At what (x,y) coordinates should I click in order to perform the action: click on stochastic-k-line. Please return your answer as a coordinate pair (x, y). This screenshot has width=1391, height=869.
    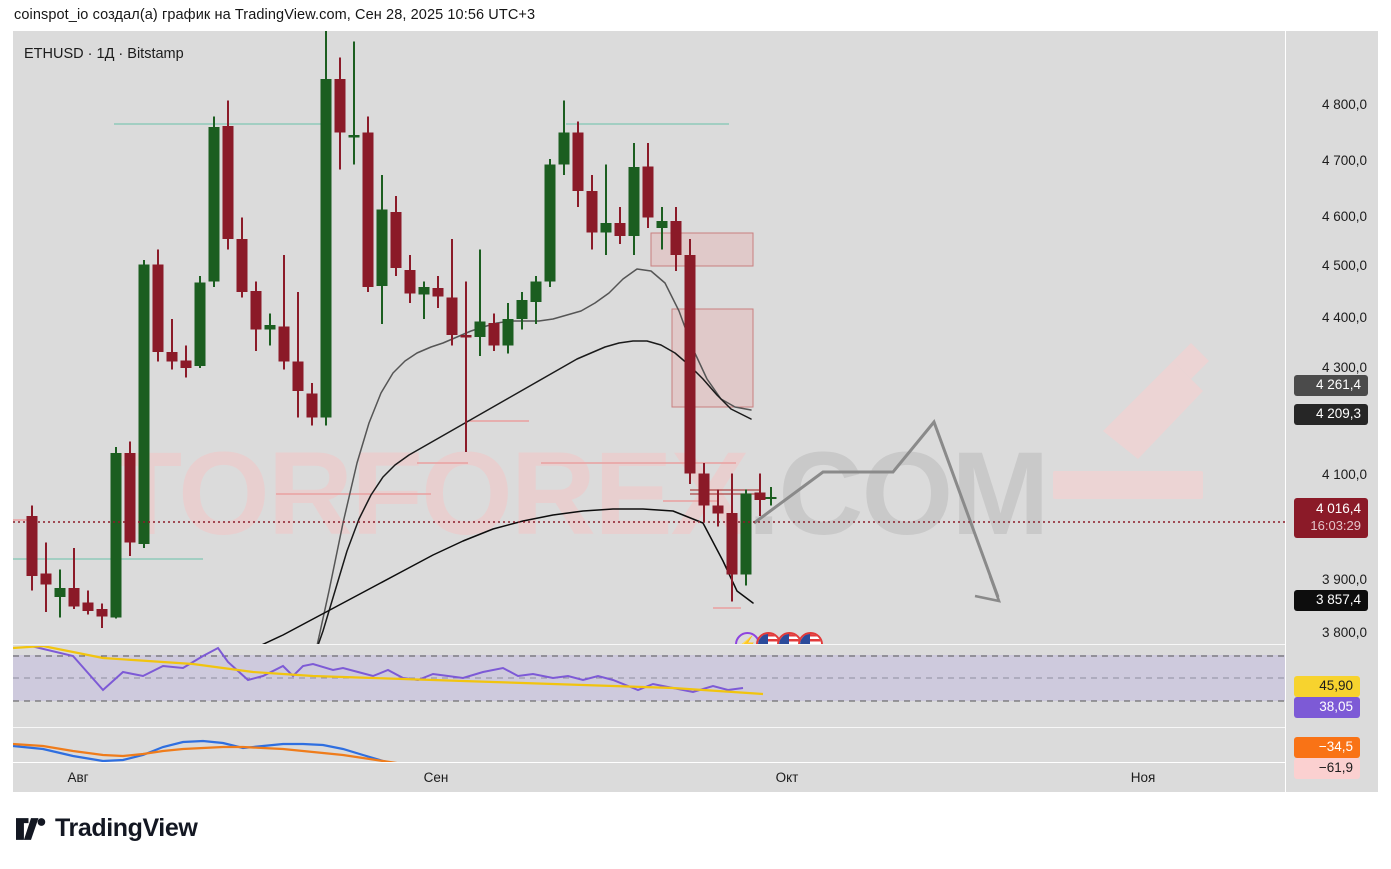
    Looking at the image, I should click on (388, 671).